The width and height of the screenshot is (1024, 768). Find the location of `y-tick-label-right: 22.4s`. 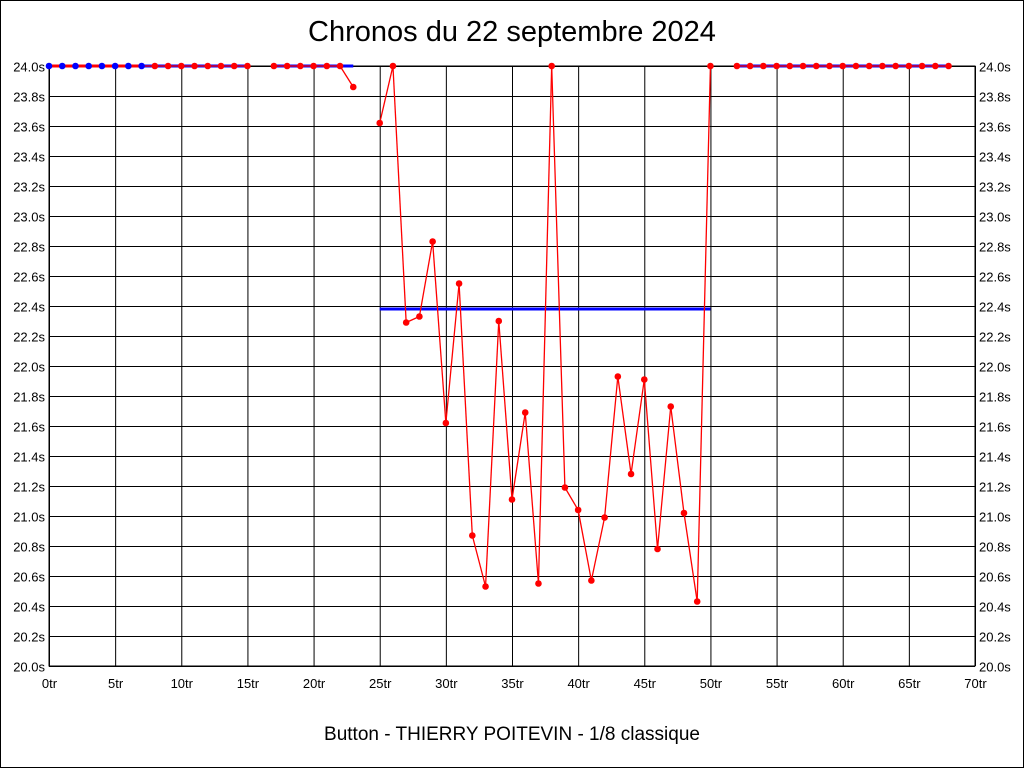

y-tick-label-right: 22.4s is located at coordinates (995, 307).